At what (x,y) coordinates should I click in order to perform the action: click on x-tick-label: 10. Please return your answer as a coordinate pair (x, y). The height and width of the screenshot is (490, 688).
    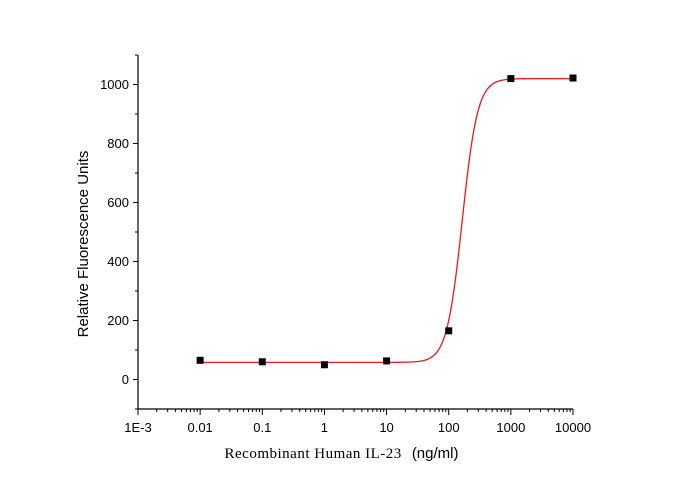
    Looking at the image, I should click on (386, 427).